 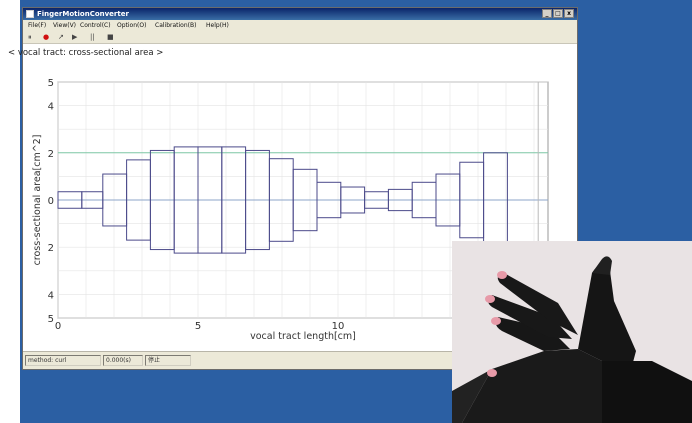 I want to click on status-time: 0.000(s), so click(x=123, y=360).